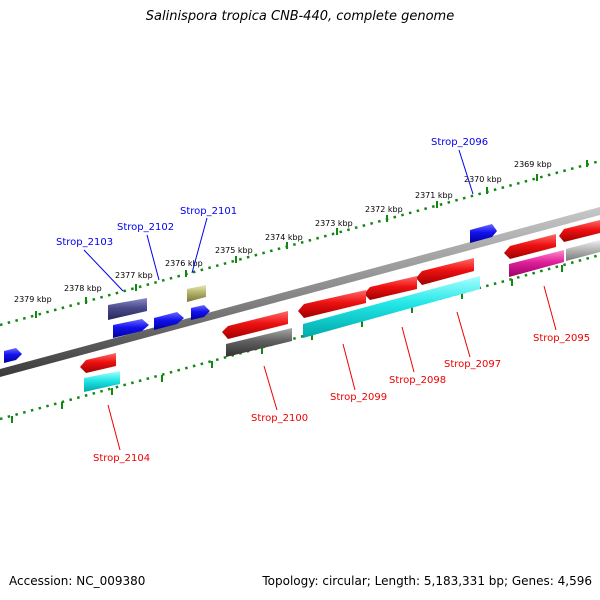 This screenshot has height=600, width=600. I want to click on gene-arrow-strop-2103-box, so click(127, 309).